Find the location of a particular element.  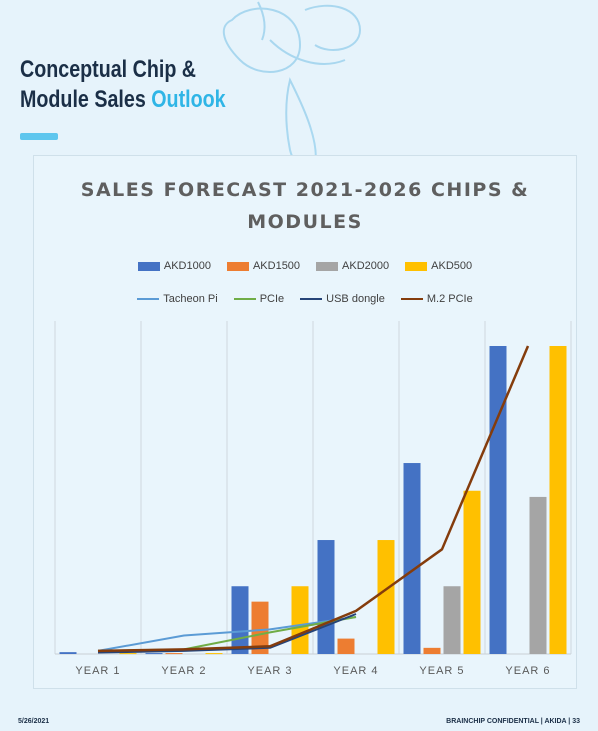

x-tick-label: YEAR 1 is located at coordinates (97, 671).